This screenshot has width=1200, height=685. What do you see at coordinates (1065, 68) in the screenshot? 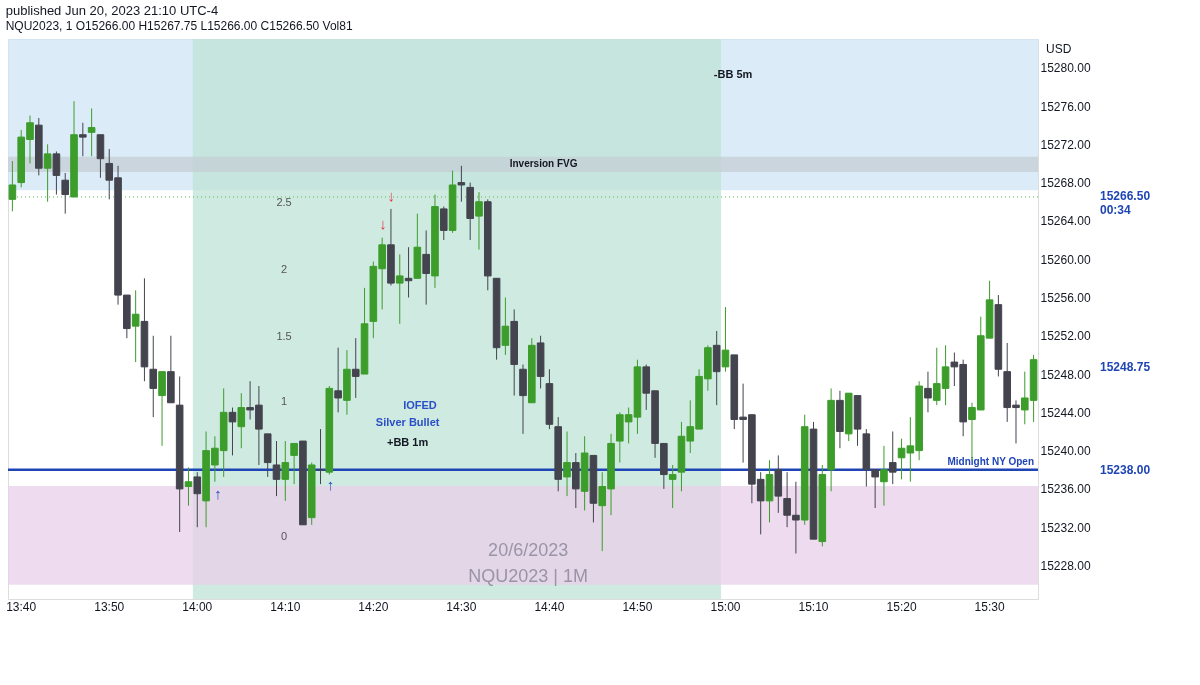
I see `y-tick-label: 15280.00` at bounding box center [1065, 68].